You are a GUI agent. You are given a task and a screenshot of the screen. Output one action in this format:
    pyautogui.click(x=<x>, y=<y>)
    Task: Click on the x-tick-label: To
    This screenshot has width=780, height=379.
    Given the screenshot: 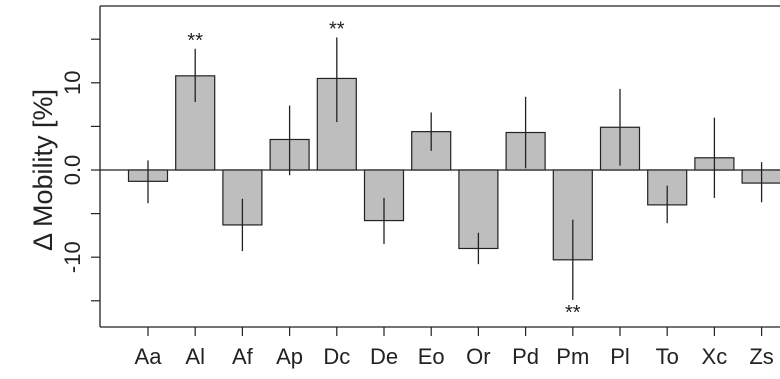 What is the action you would take?
    pyautogui.click(x=667, y=356)
    